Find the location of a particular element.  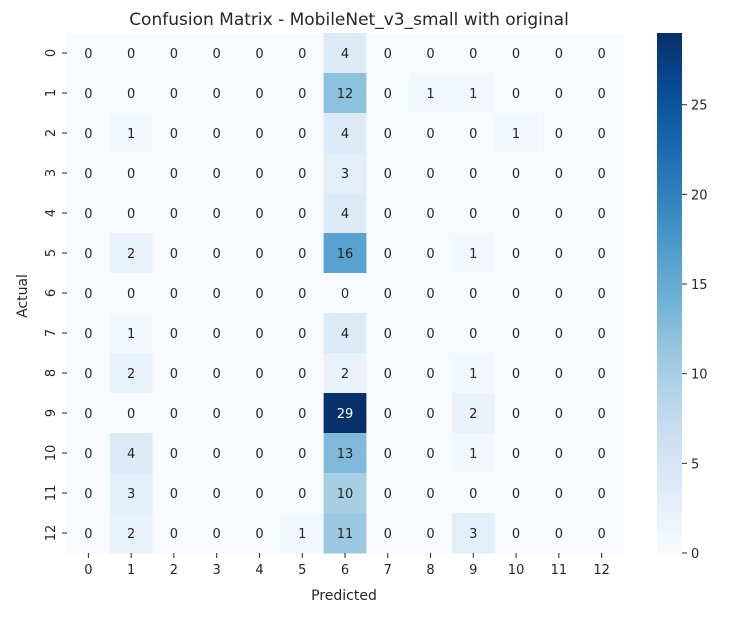

cell-value-label: 4 is located at coordinates (345, 214).